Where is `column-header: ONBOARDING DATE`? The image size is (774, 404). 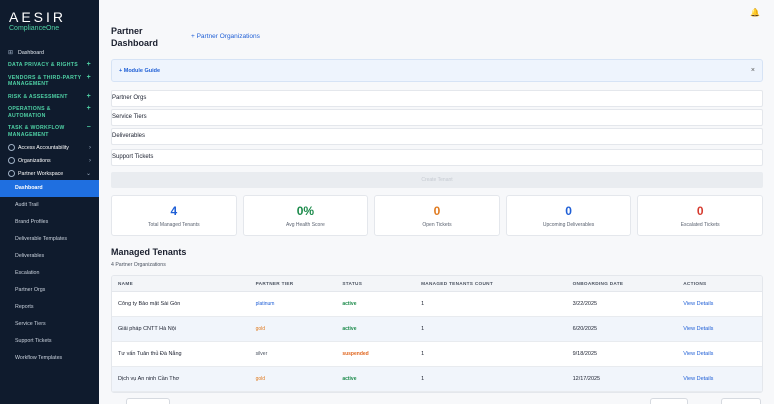
column-header: ONBOARDING DATE is located at coordinates (598, 283).